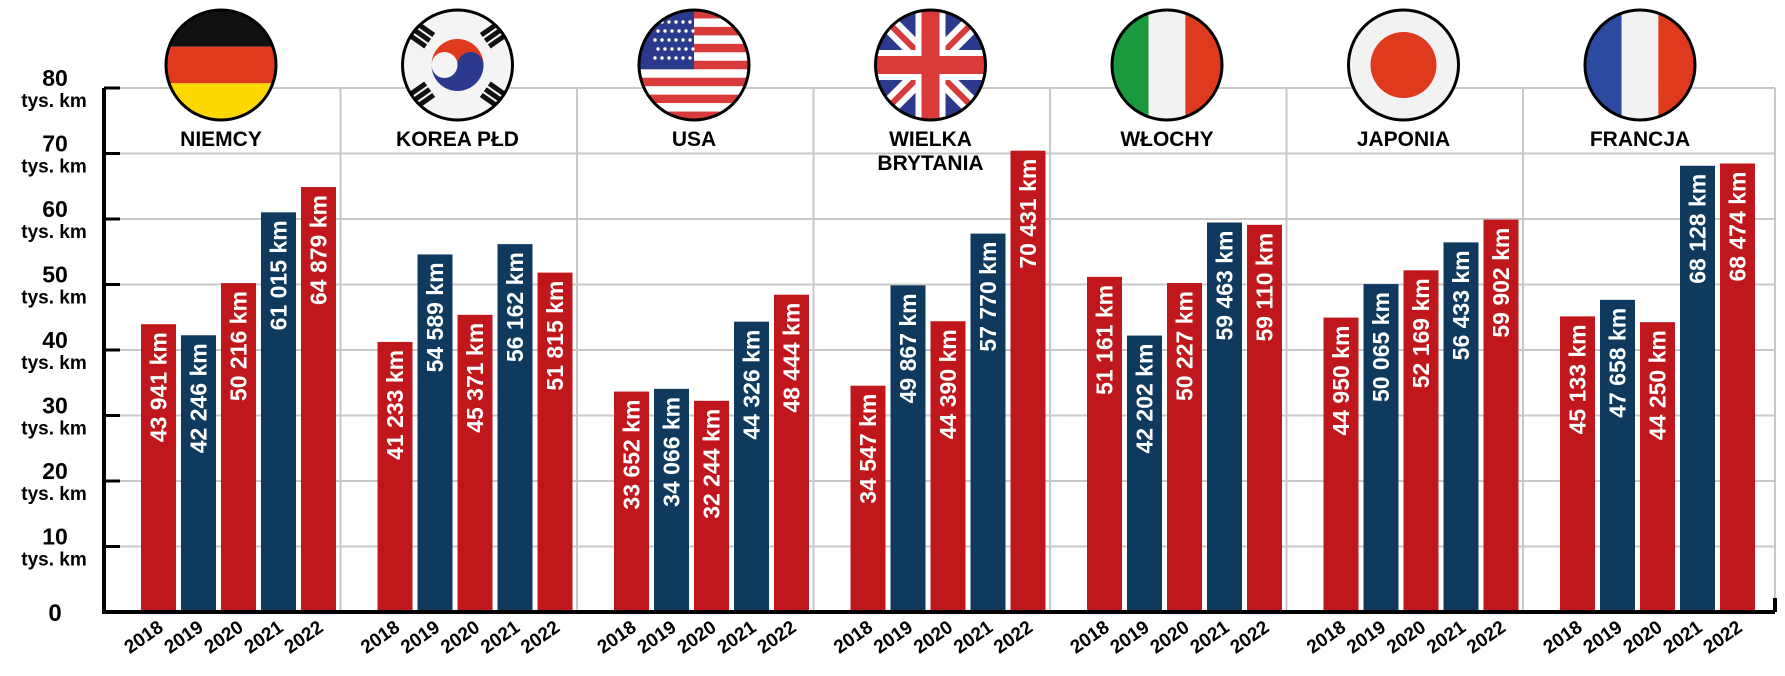  What do you see at coordinates (1658, 385) in the screenshot?
I see `bar-value-label: 44 250 km` at bounding box center [1658, 385].